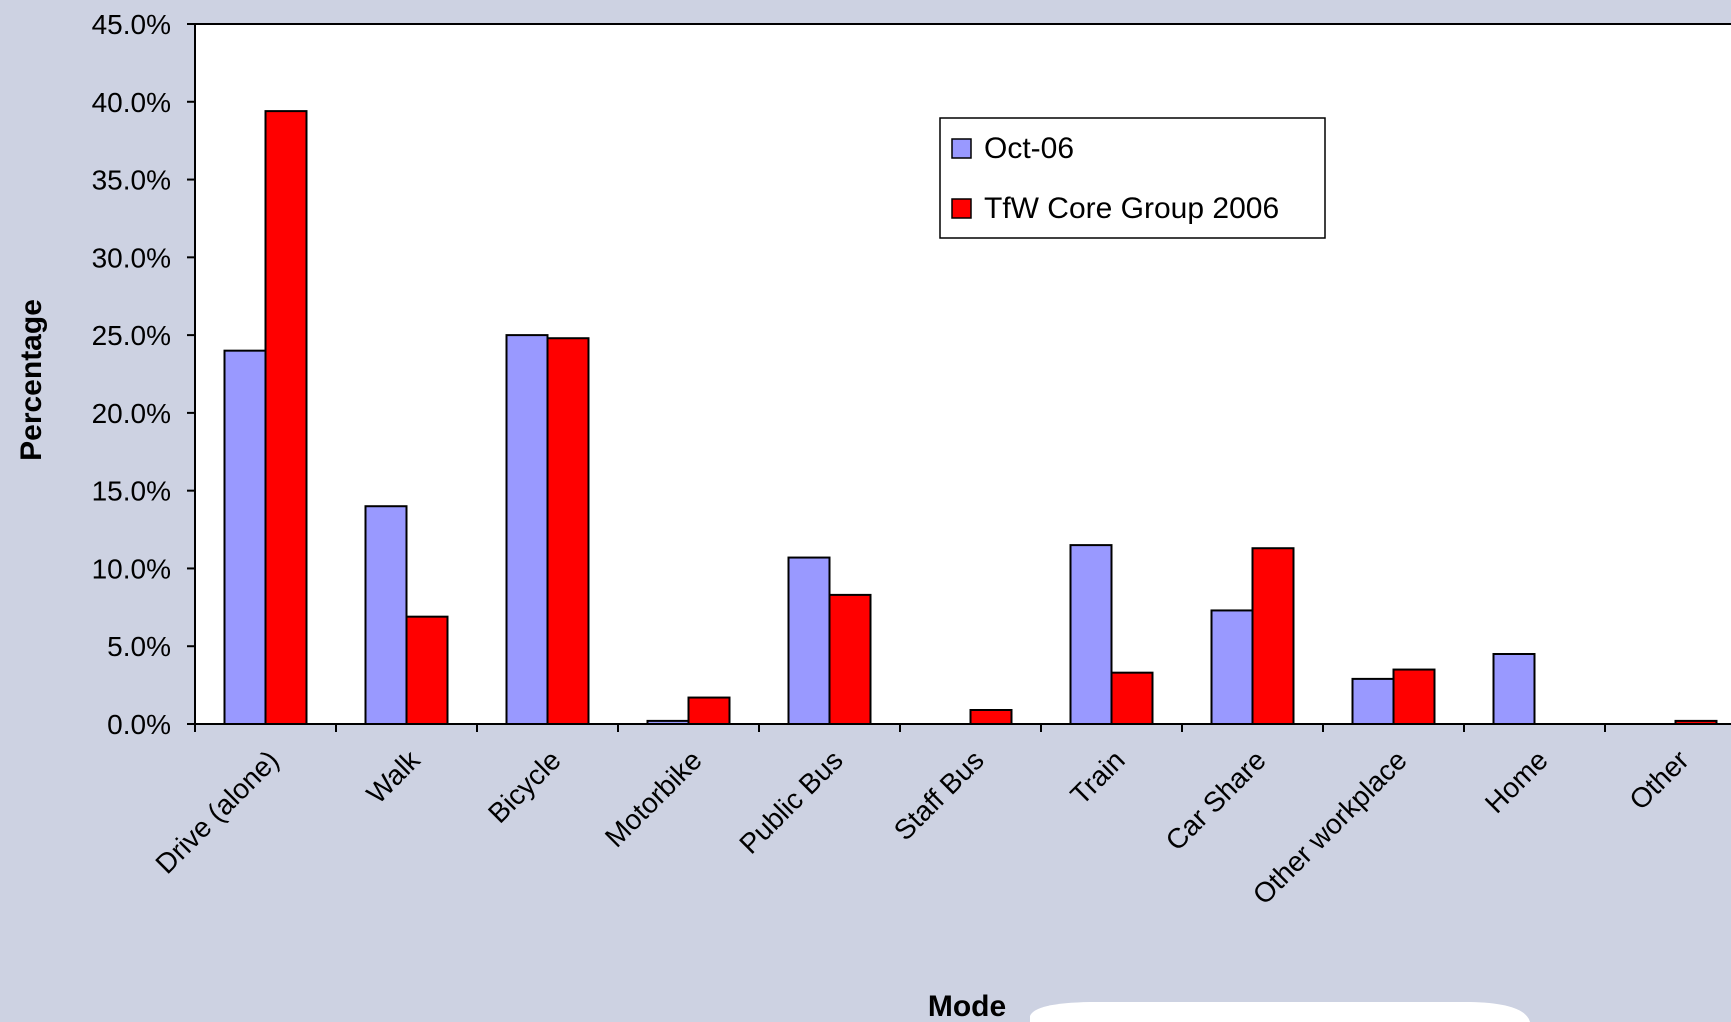  What do you see at coordinates (139, 724) in the screenshot?
I see `y-tick-label: 0.0%` at bounding box center [139, 724].